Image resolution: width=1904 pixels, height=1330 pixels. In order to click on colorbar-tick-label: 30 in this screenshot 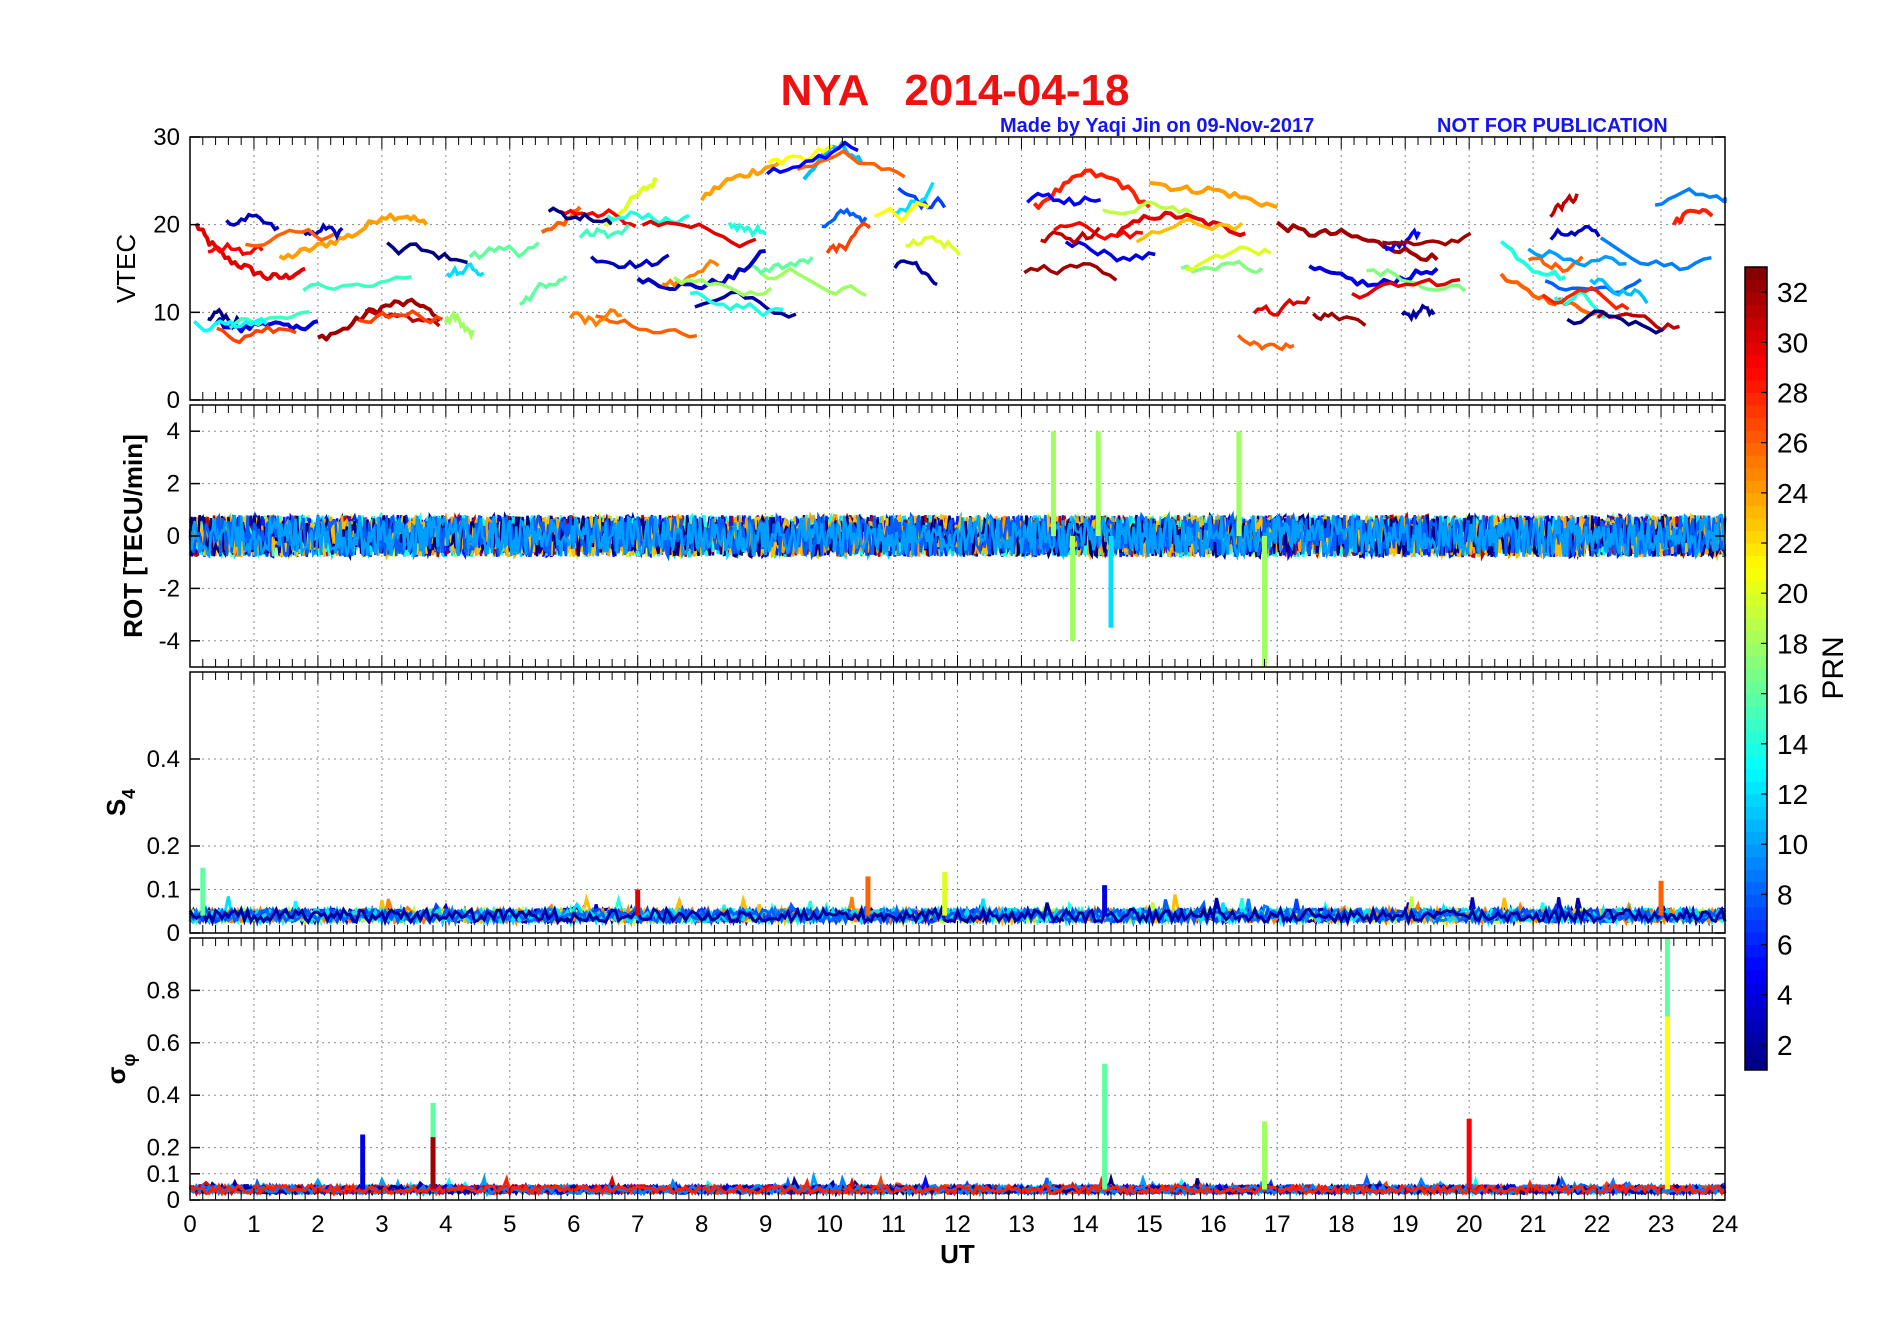, I will do `click(1792, 342)`.